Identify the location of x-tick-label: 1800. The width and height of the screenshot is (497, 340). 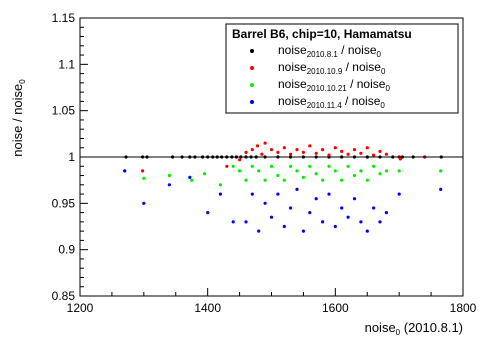
(463, 308).